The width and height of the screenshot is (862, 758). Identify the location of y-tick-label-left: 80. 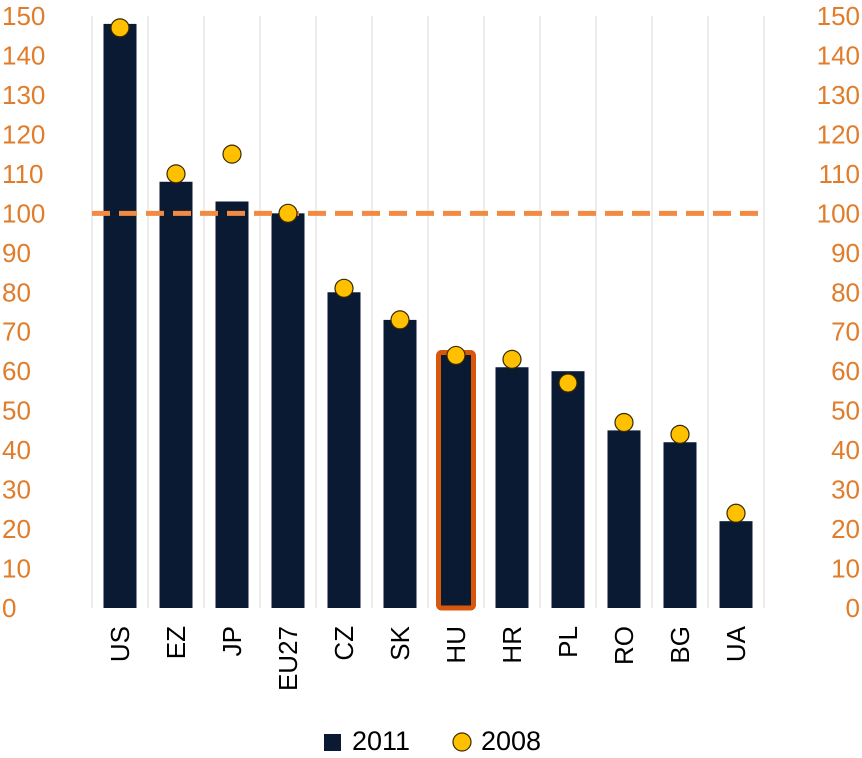
(16, 292).